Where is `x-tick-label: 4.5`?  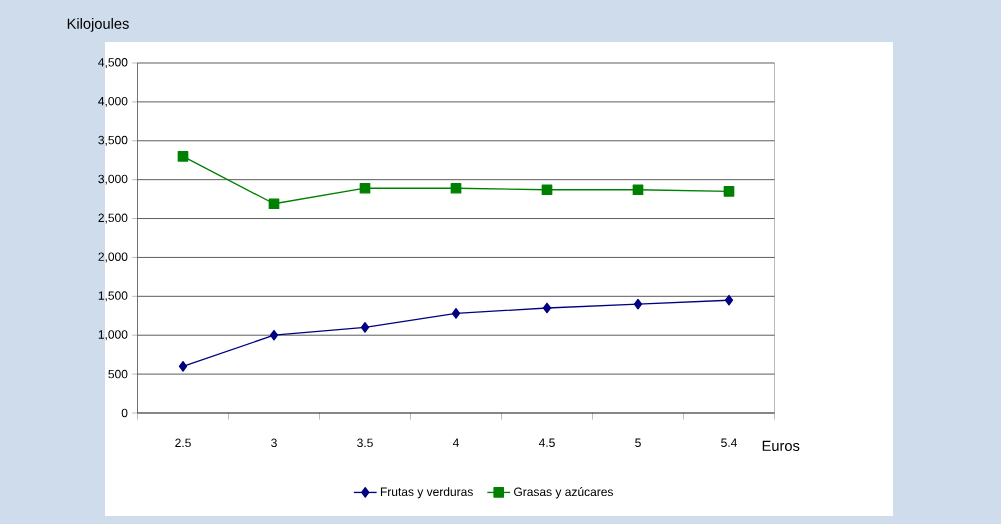 x-tick-label: 4.5 is located at coordinates (546, 442).